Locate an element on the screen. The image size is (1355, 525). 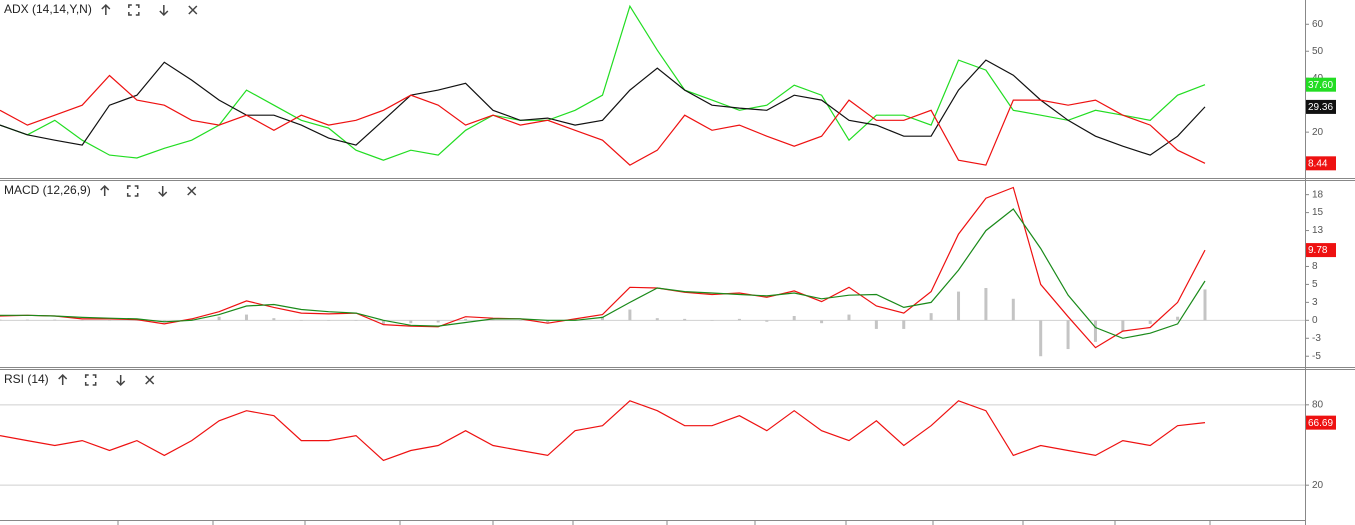
y-tick-label: 15 is located at coordinates (1318, 212).